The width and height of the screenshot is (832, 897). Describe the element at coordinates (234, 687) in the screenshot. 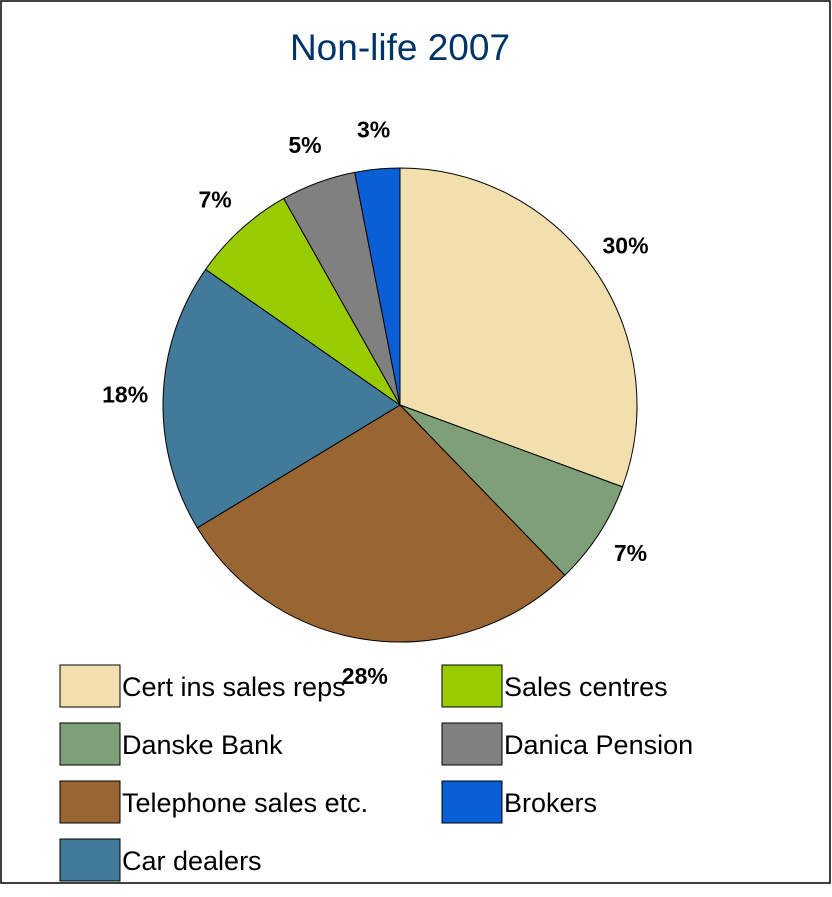

I see `legend-label: Cert ins sales reps` at that location.